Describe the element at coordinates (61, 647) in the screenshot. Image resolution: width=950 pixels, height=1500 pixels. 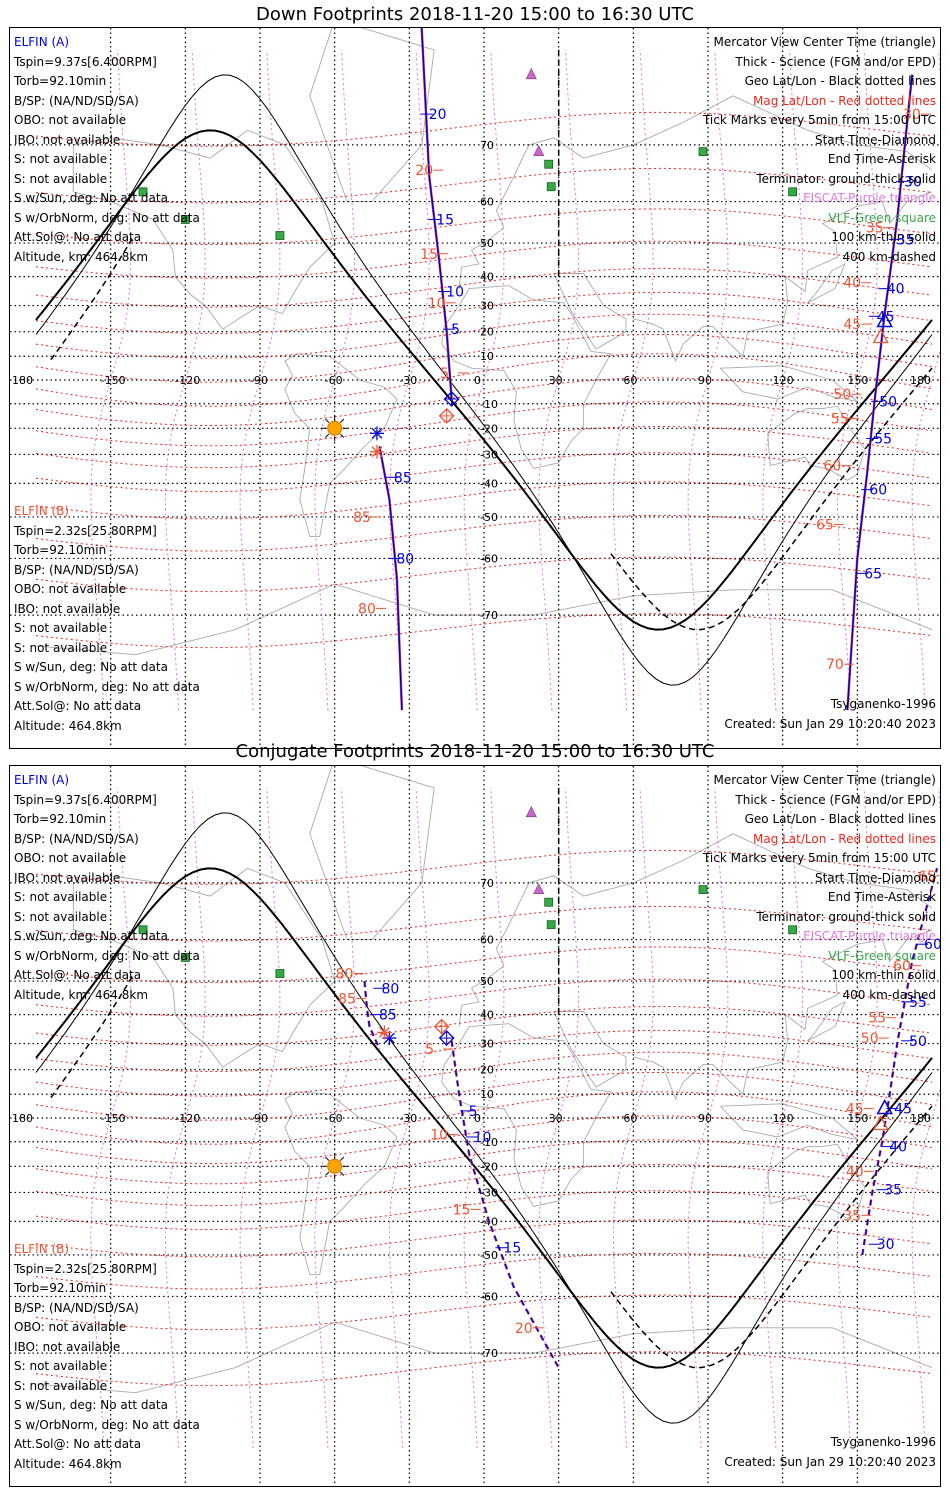
I see `elfin-b-s2: S: not available` at that location.